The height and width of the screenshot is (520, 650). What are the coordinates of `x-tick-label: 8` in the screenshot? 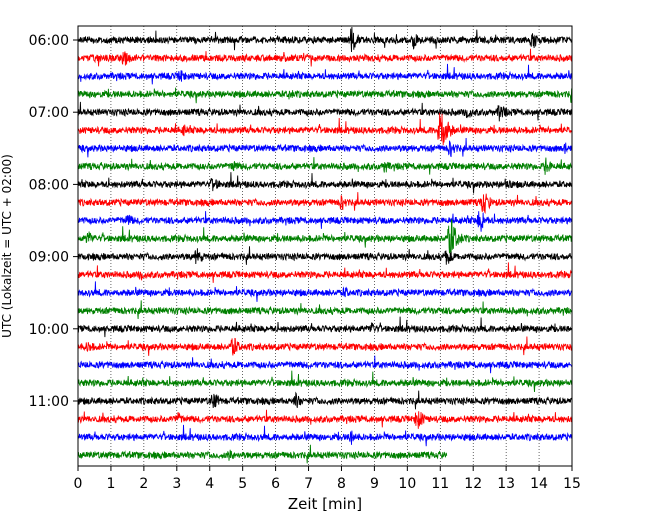 It's located at (341, 484).